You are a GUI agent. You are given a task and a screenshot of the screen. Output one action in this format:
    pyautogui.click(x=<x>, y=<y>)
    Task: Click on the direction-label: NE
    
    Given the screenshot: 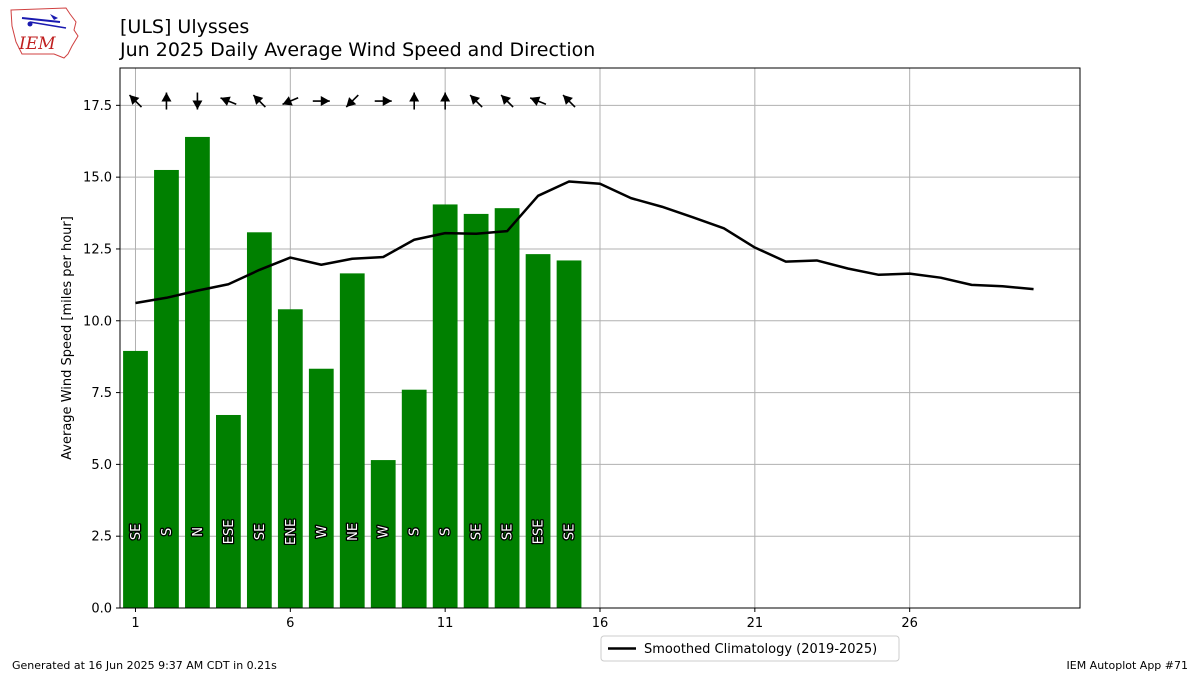 What is the action you would take?
    pyautogui.click(x=353, y=532)
    